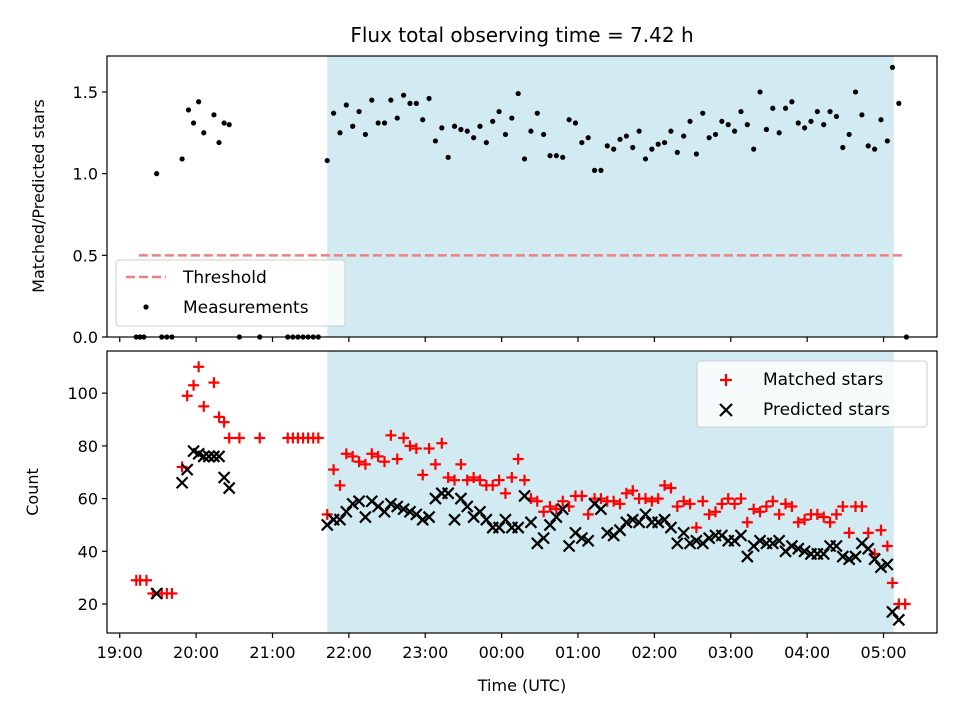 This screenshot has width=960, height=720. I want to click on figure-title: Flux total observing time = 7.42 h, so click(521, 35).